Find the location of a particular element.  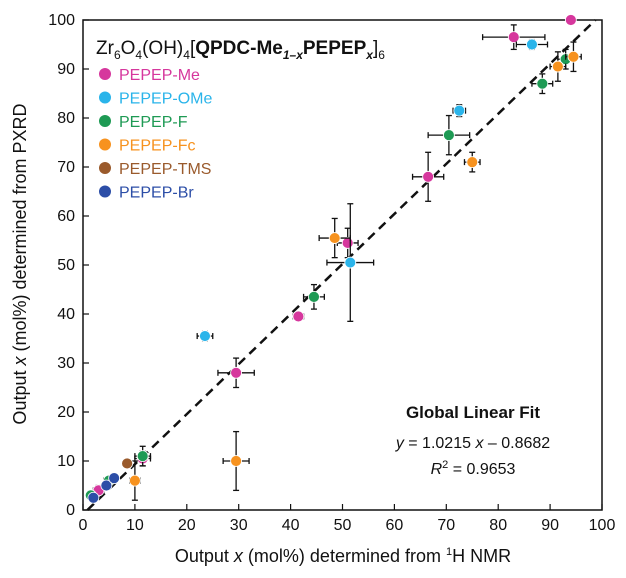

legend-label: PEPEP-Me is located at coordinates (159, 75).